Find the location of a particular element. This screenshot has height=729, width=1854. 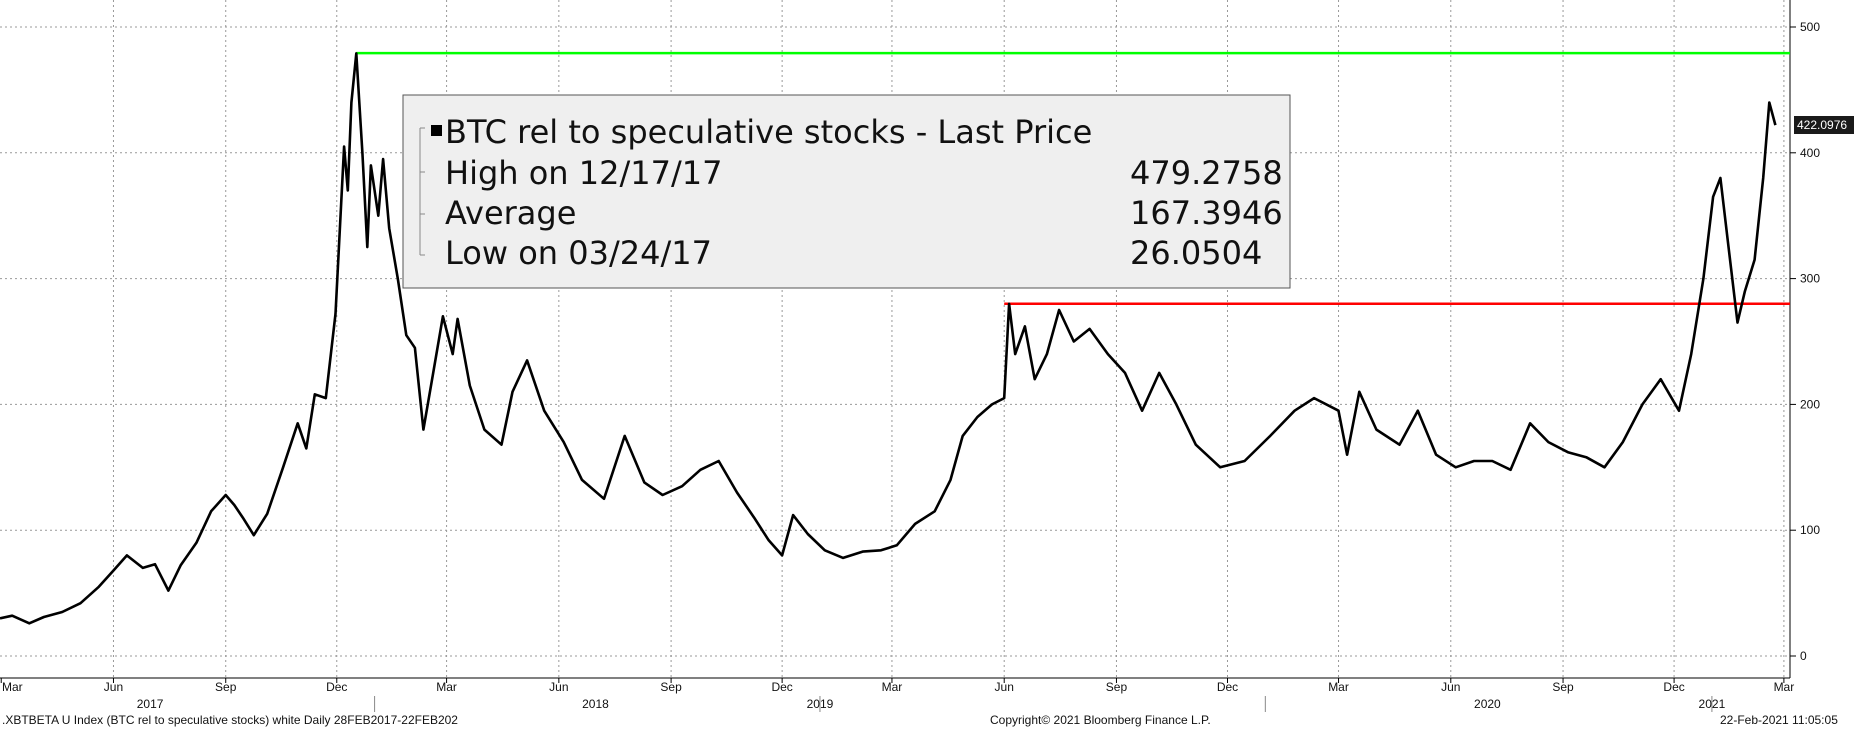

last-price-value: 422.0976 is located at coordinates (1822, 125).